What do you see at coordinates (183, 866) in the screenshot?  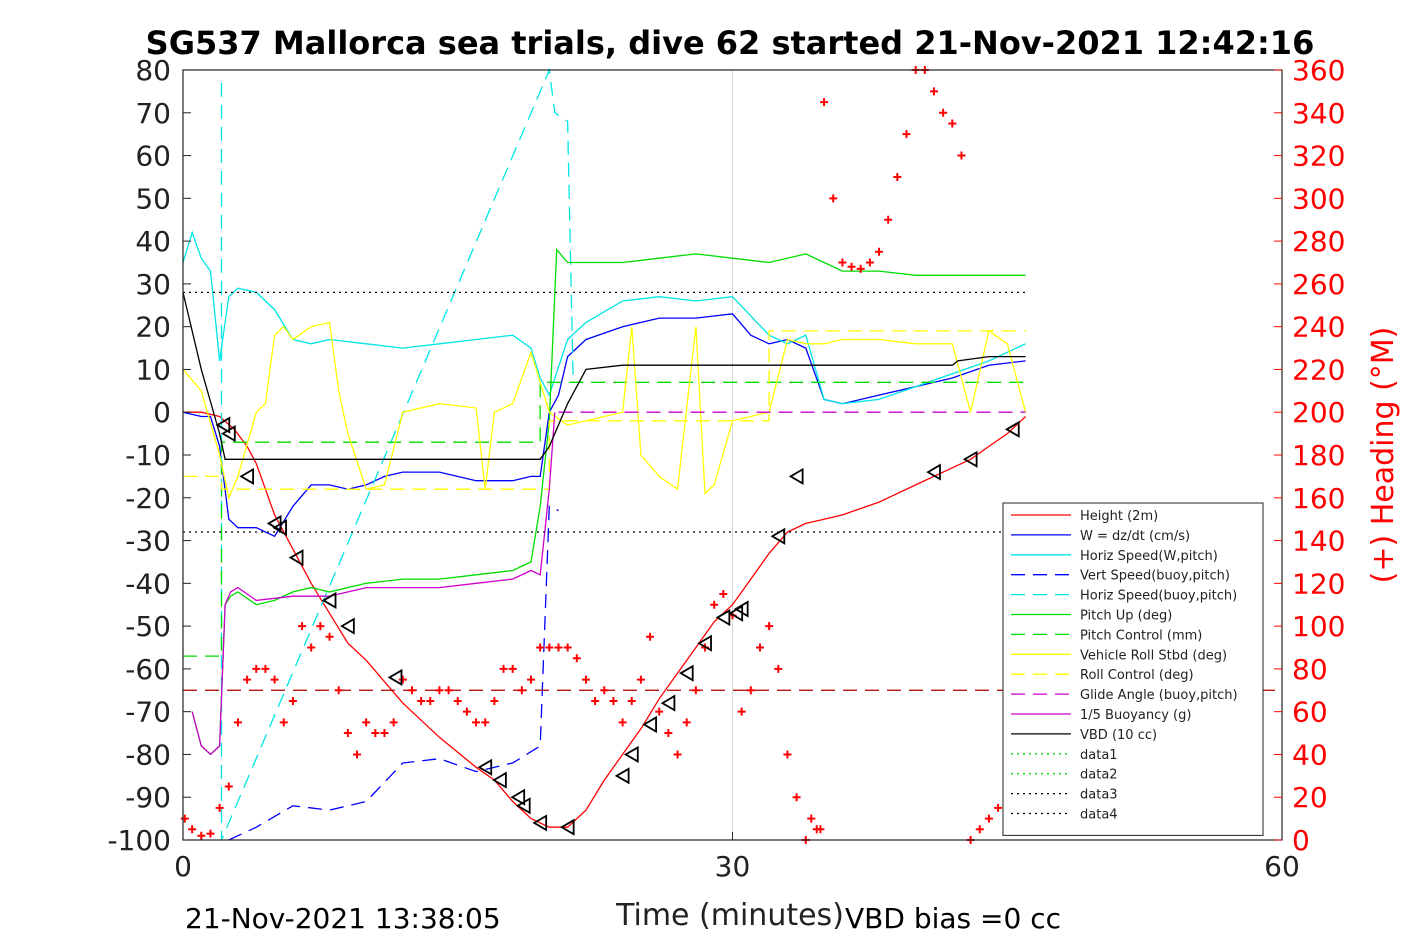 I see `x-tick-label: 0` at bounding box center [183, 866].